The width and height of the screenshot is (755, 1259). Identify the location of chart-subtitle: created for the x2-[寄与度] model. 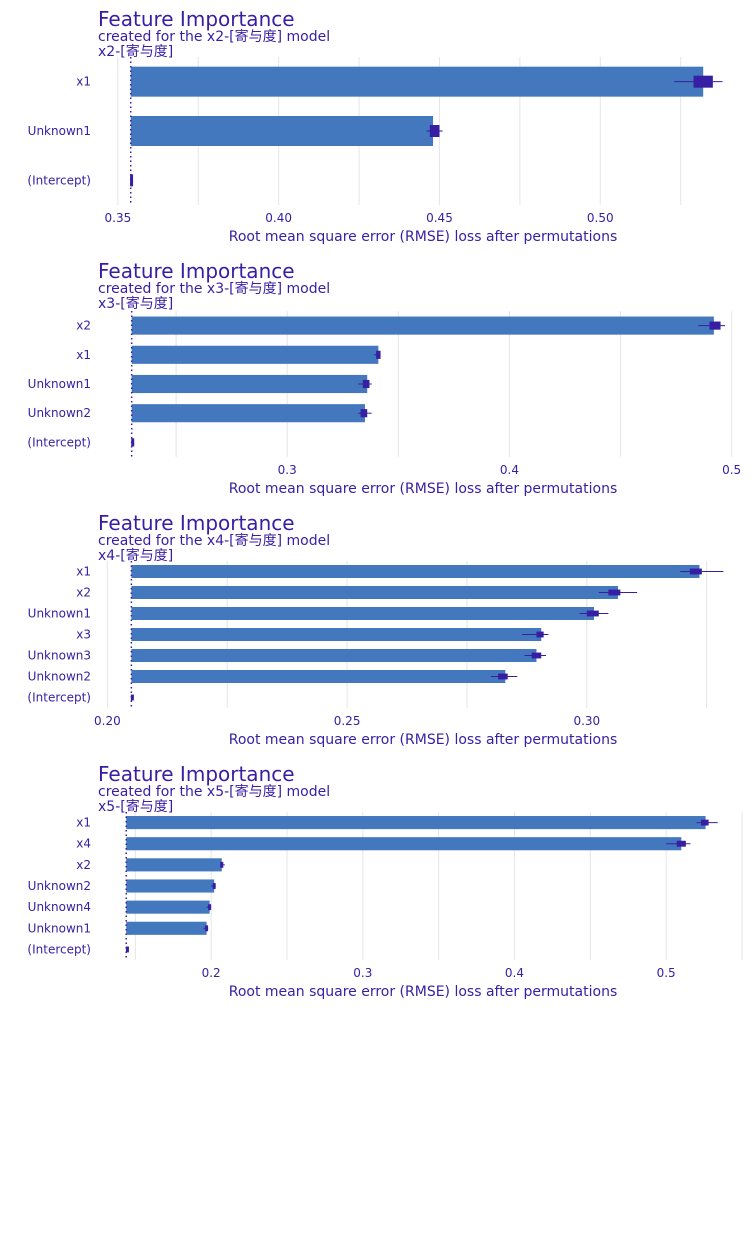
(214, 36).